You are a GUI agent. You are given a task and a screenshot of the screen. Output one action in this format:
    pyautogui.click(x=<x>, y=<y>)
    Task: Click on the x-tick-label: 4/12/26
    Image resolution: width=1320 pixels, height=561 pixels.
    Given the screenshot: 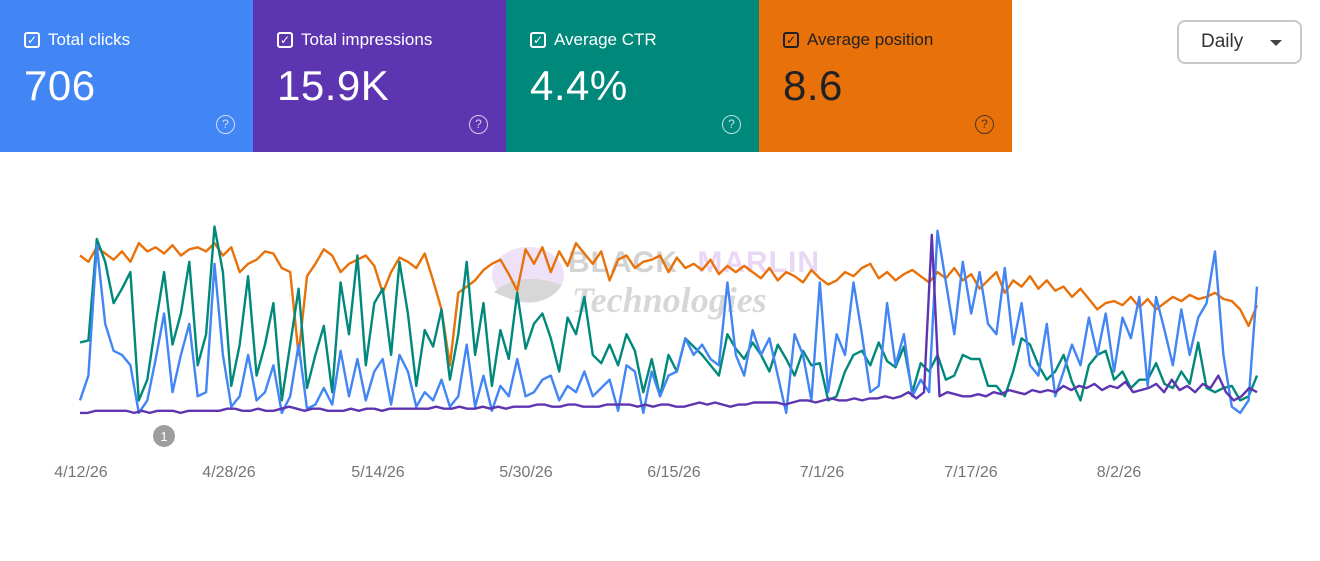 What is the action you would take?
    pyautogui.click(x=80, y=472)
    